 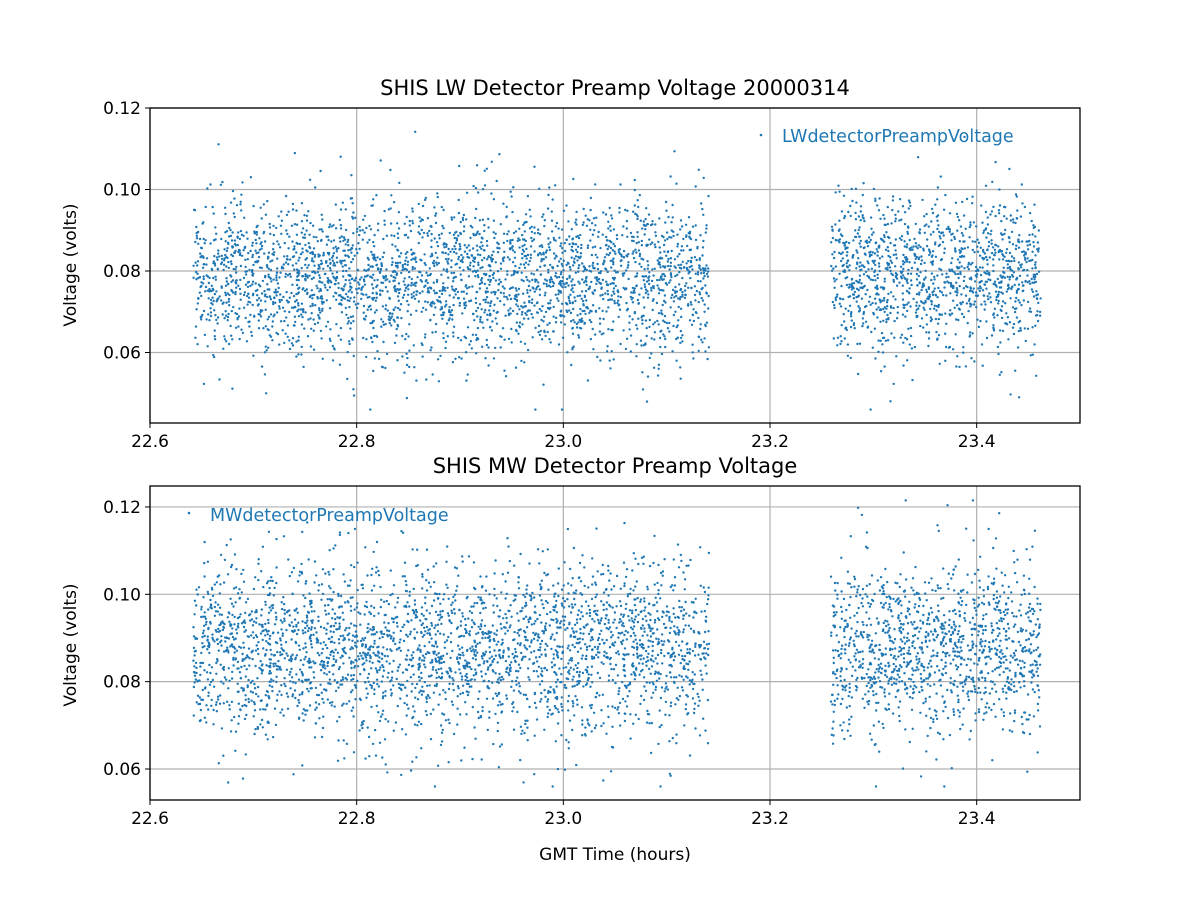 I want to click on x-tick-label: 23.2, so click(x=770, y=819).